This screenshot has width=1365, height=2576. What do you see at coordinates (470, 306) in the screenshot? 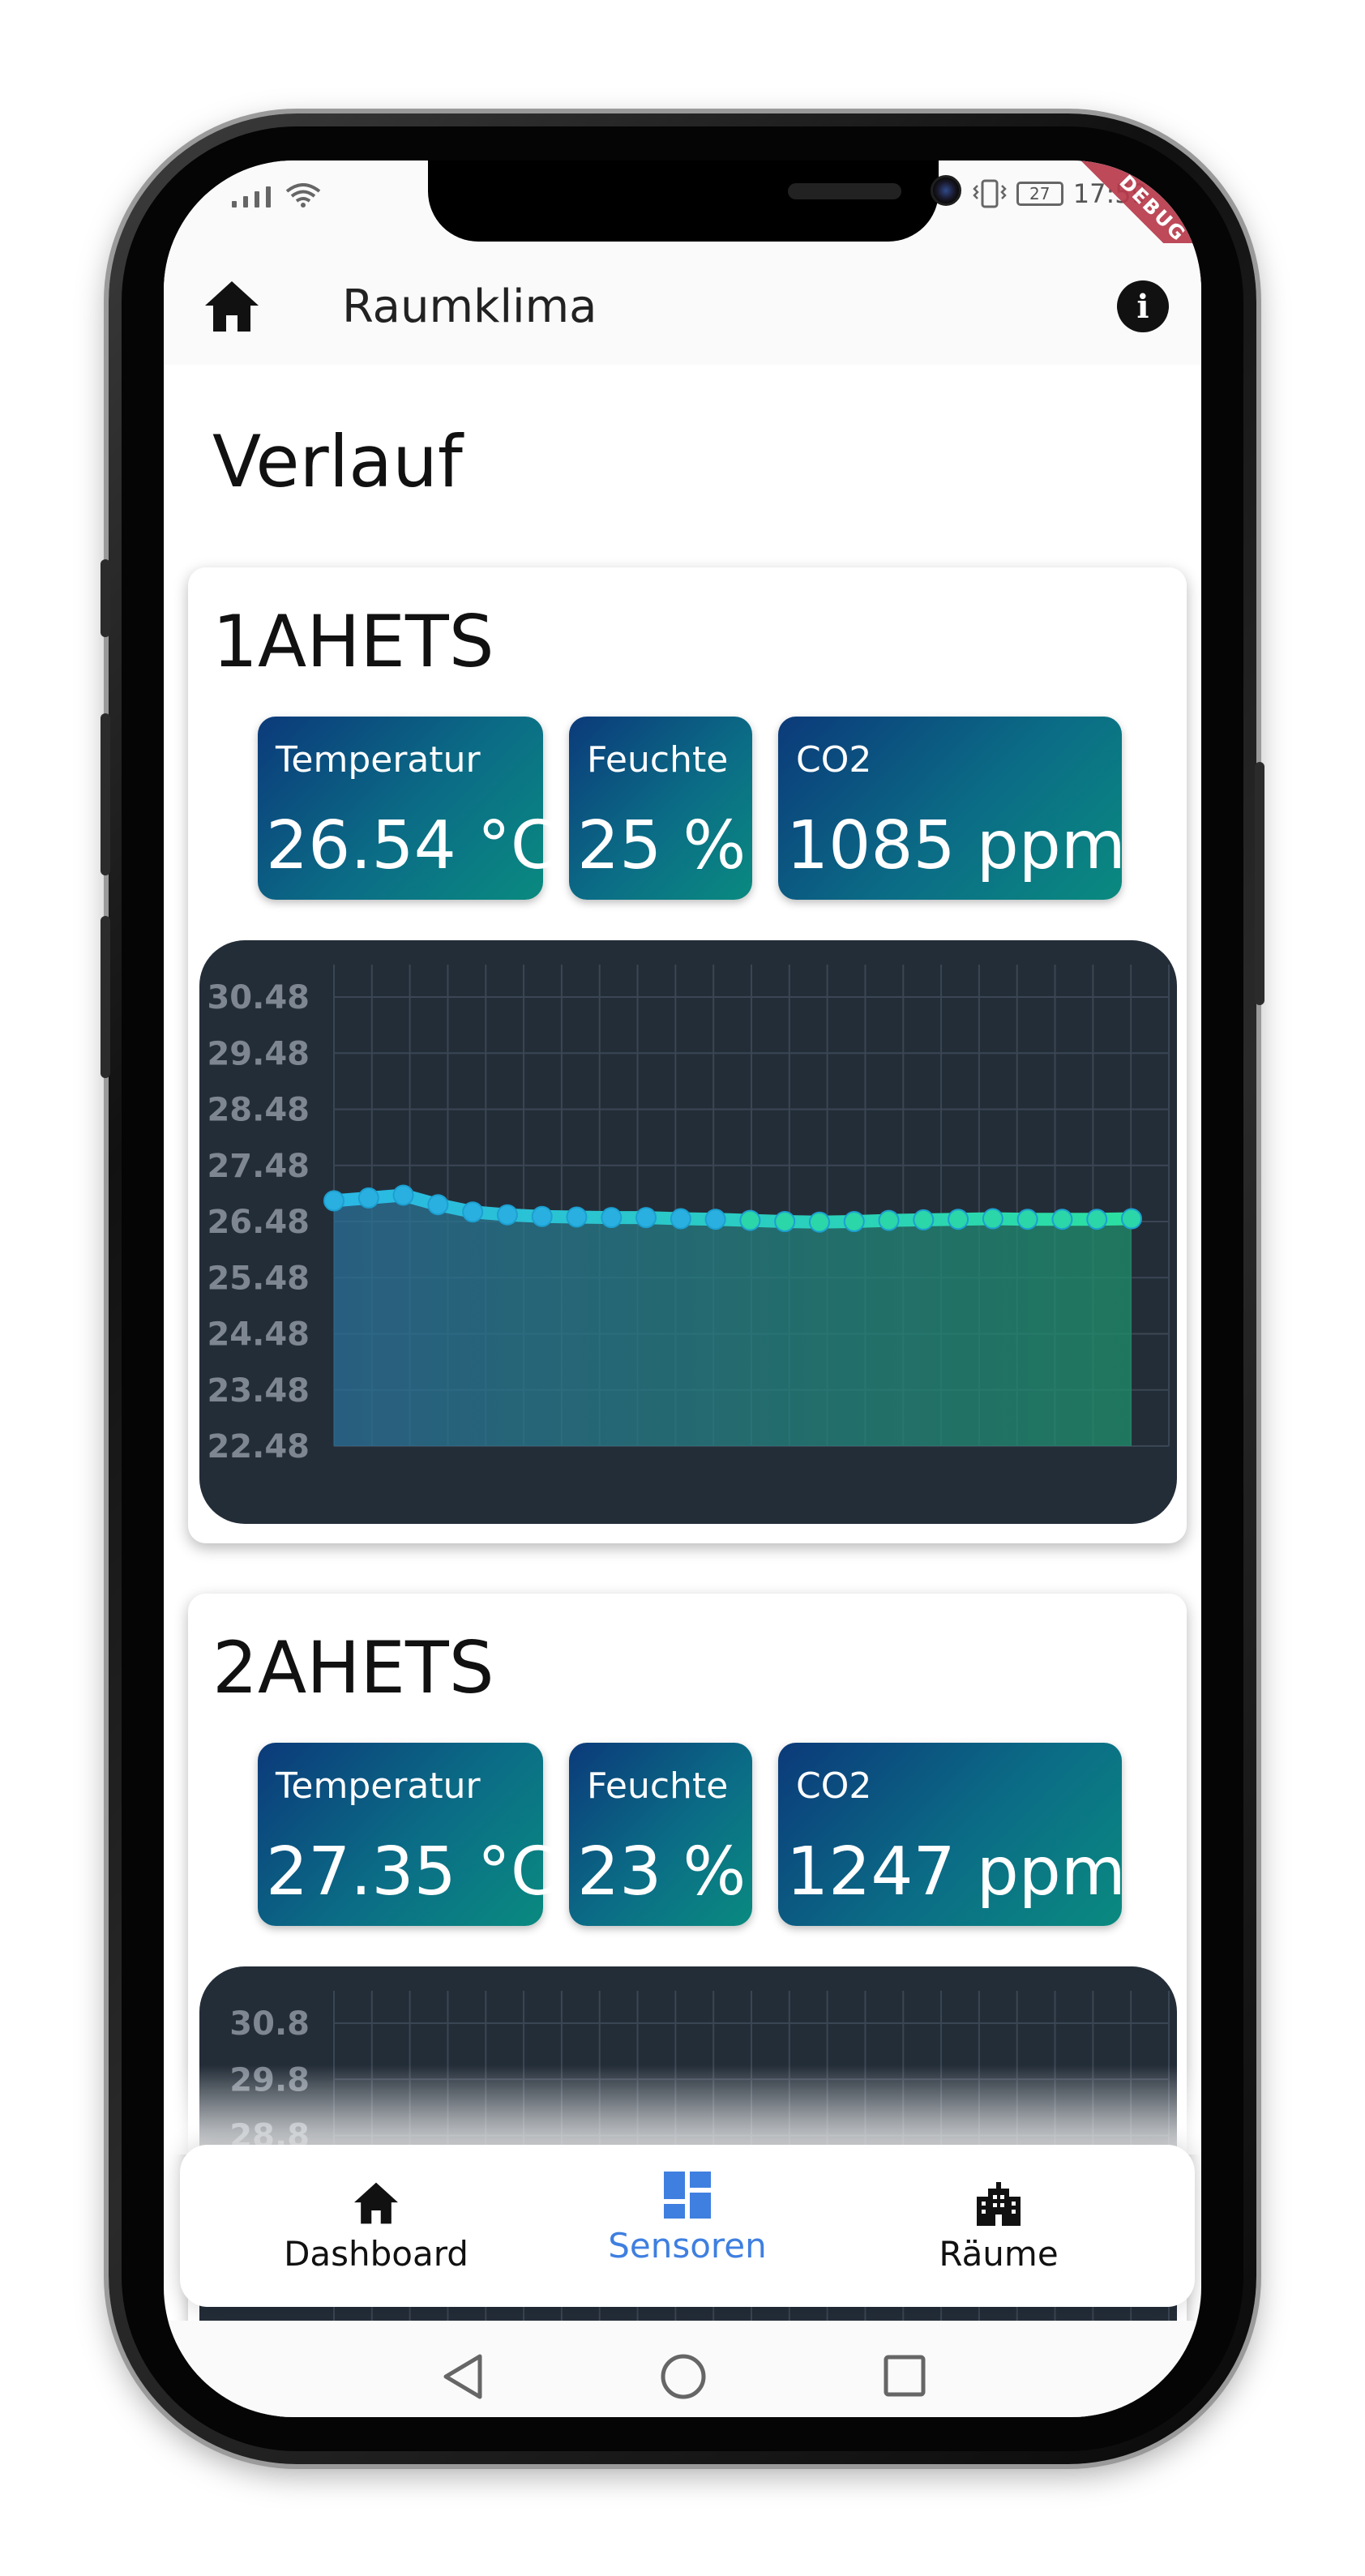
I see `app-title: Raumklima` at bounding box center [470, 306].